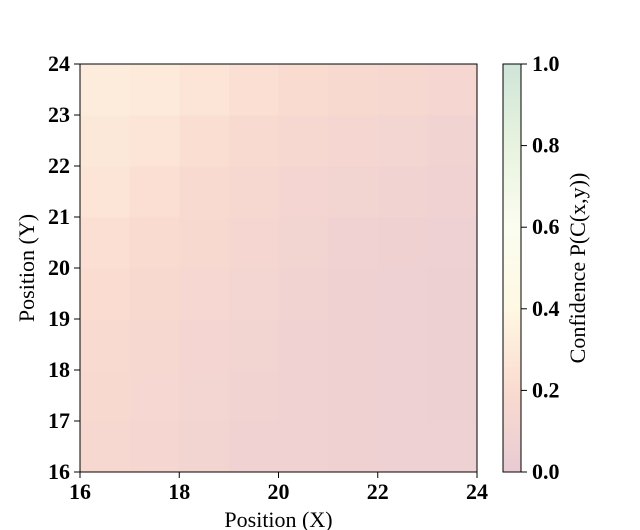 This screenshot has height=530, width=640. What do you see at coordinates (59, 267) in the screenshot?
I see `y-tick-label: 20` at bounding box center [59, 267].